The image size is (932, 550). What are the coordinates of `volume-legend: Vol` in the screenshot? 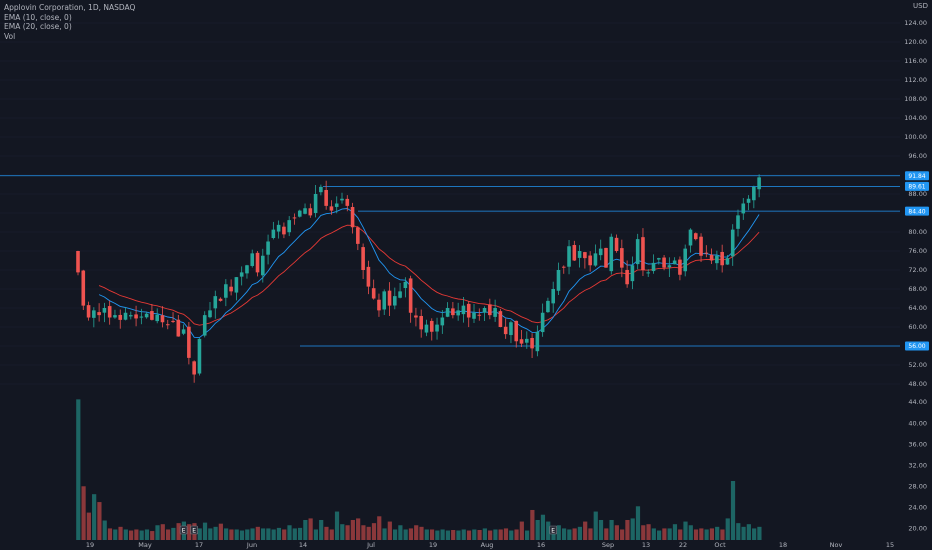 It's located at (10, 36).